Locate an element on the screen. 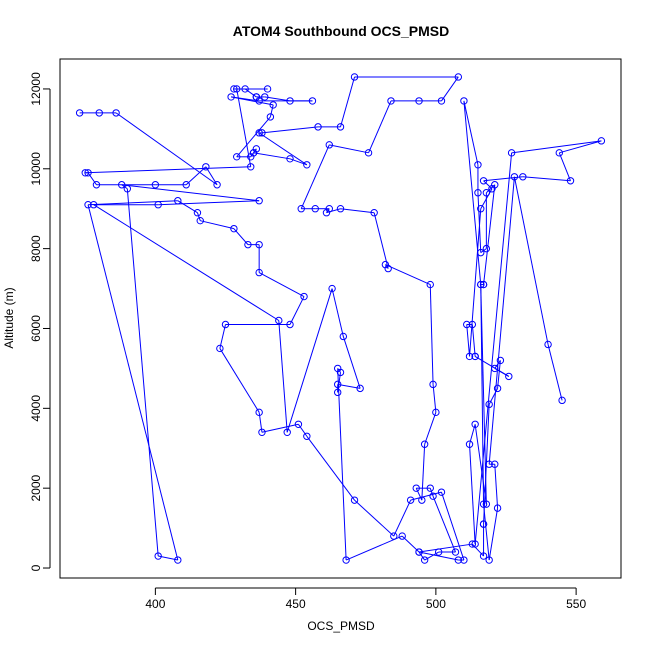  y-tick-label: 6000 is located at coordinates (36, 328).